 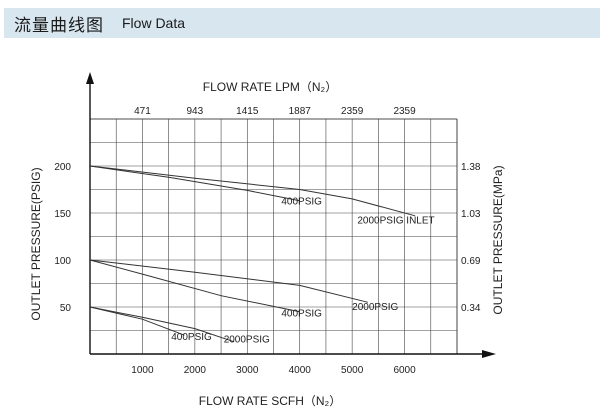 I want to click on top-axis-label: FLOW RATE LPM（N₂）, so click(x=270, y=87).